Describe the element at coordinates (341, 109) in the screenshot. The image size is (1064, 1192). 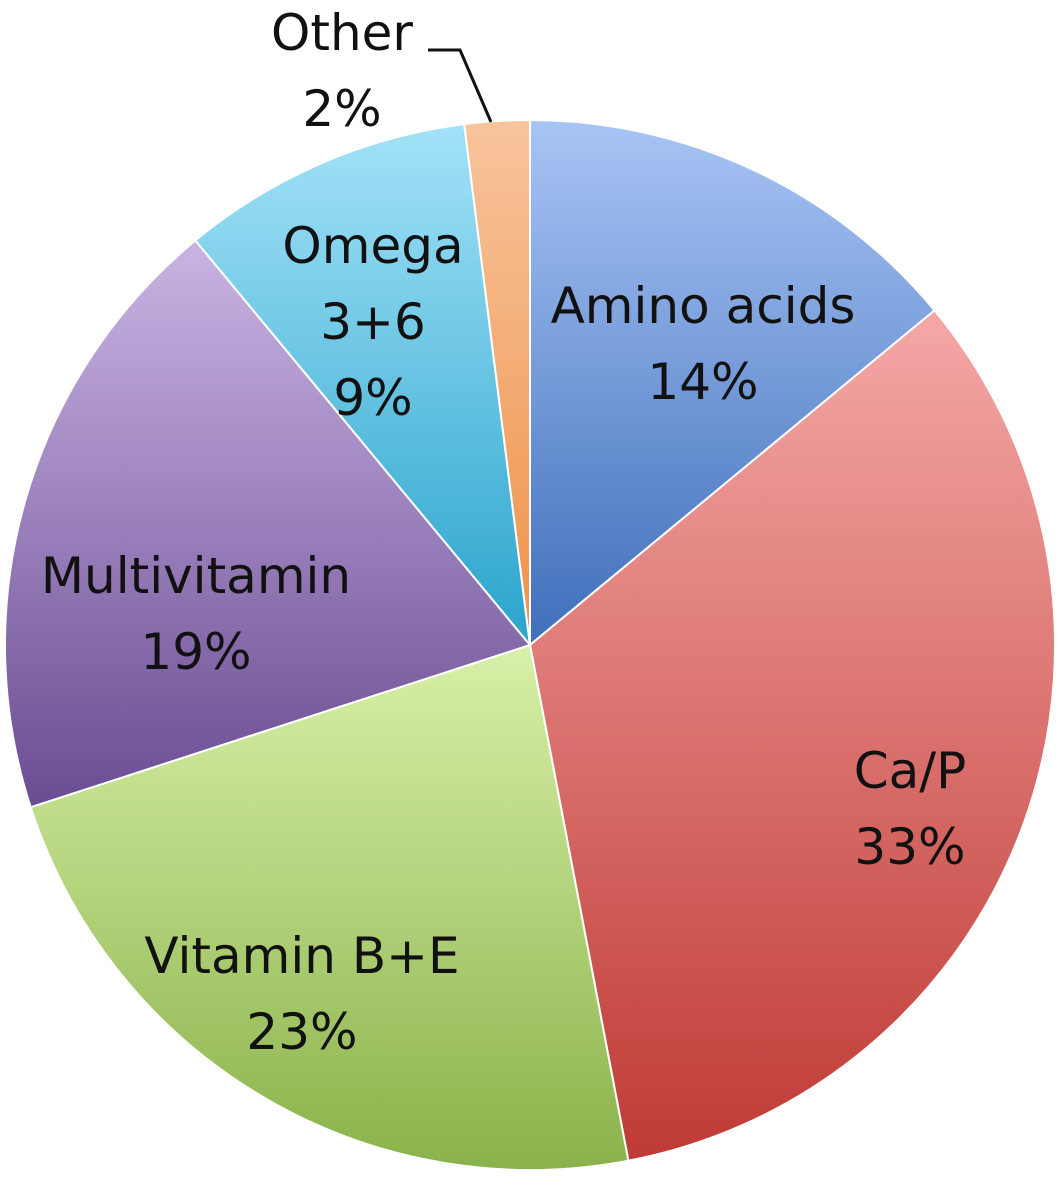
I see `data-label-line: 2%` at that location.